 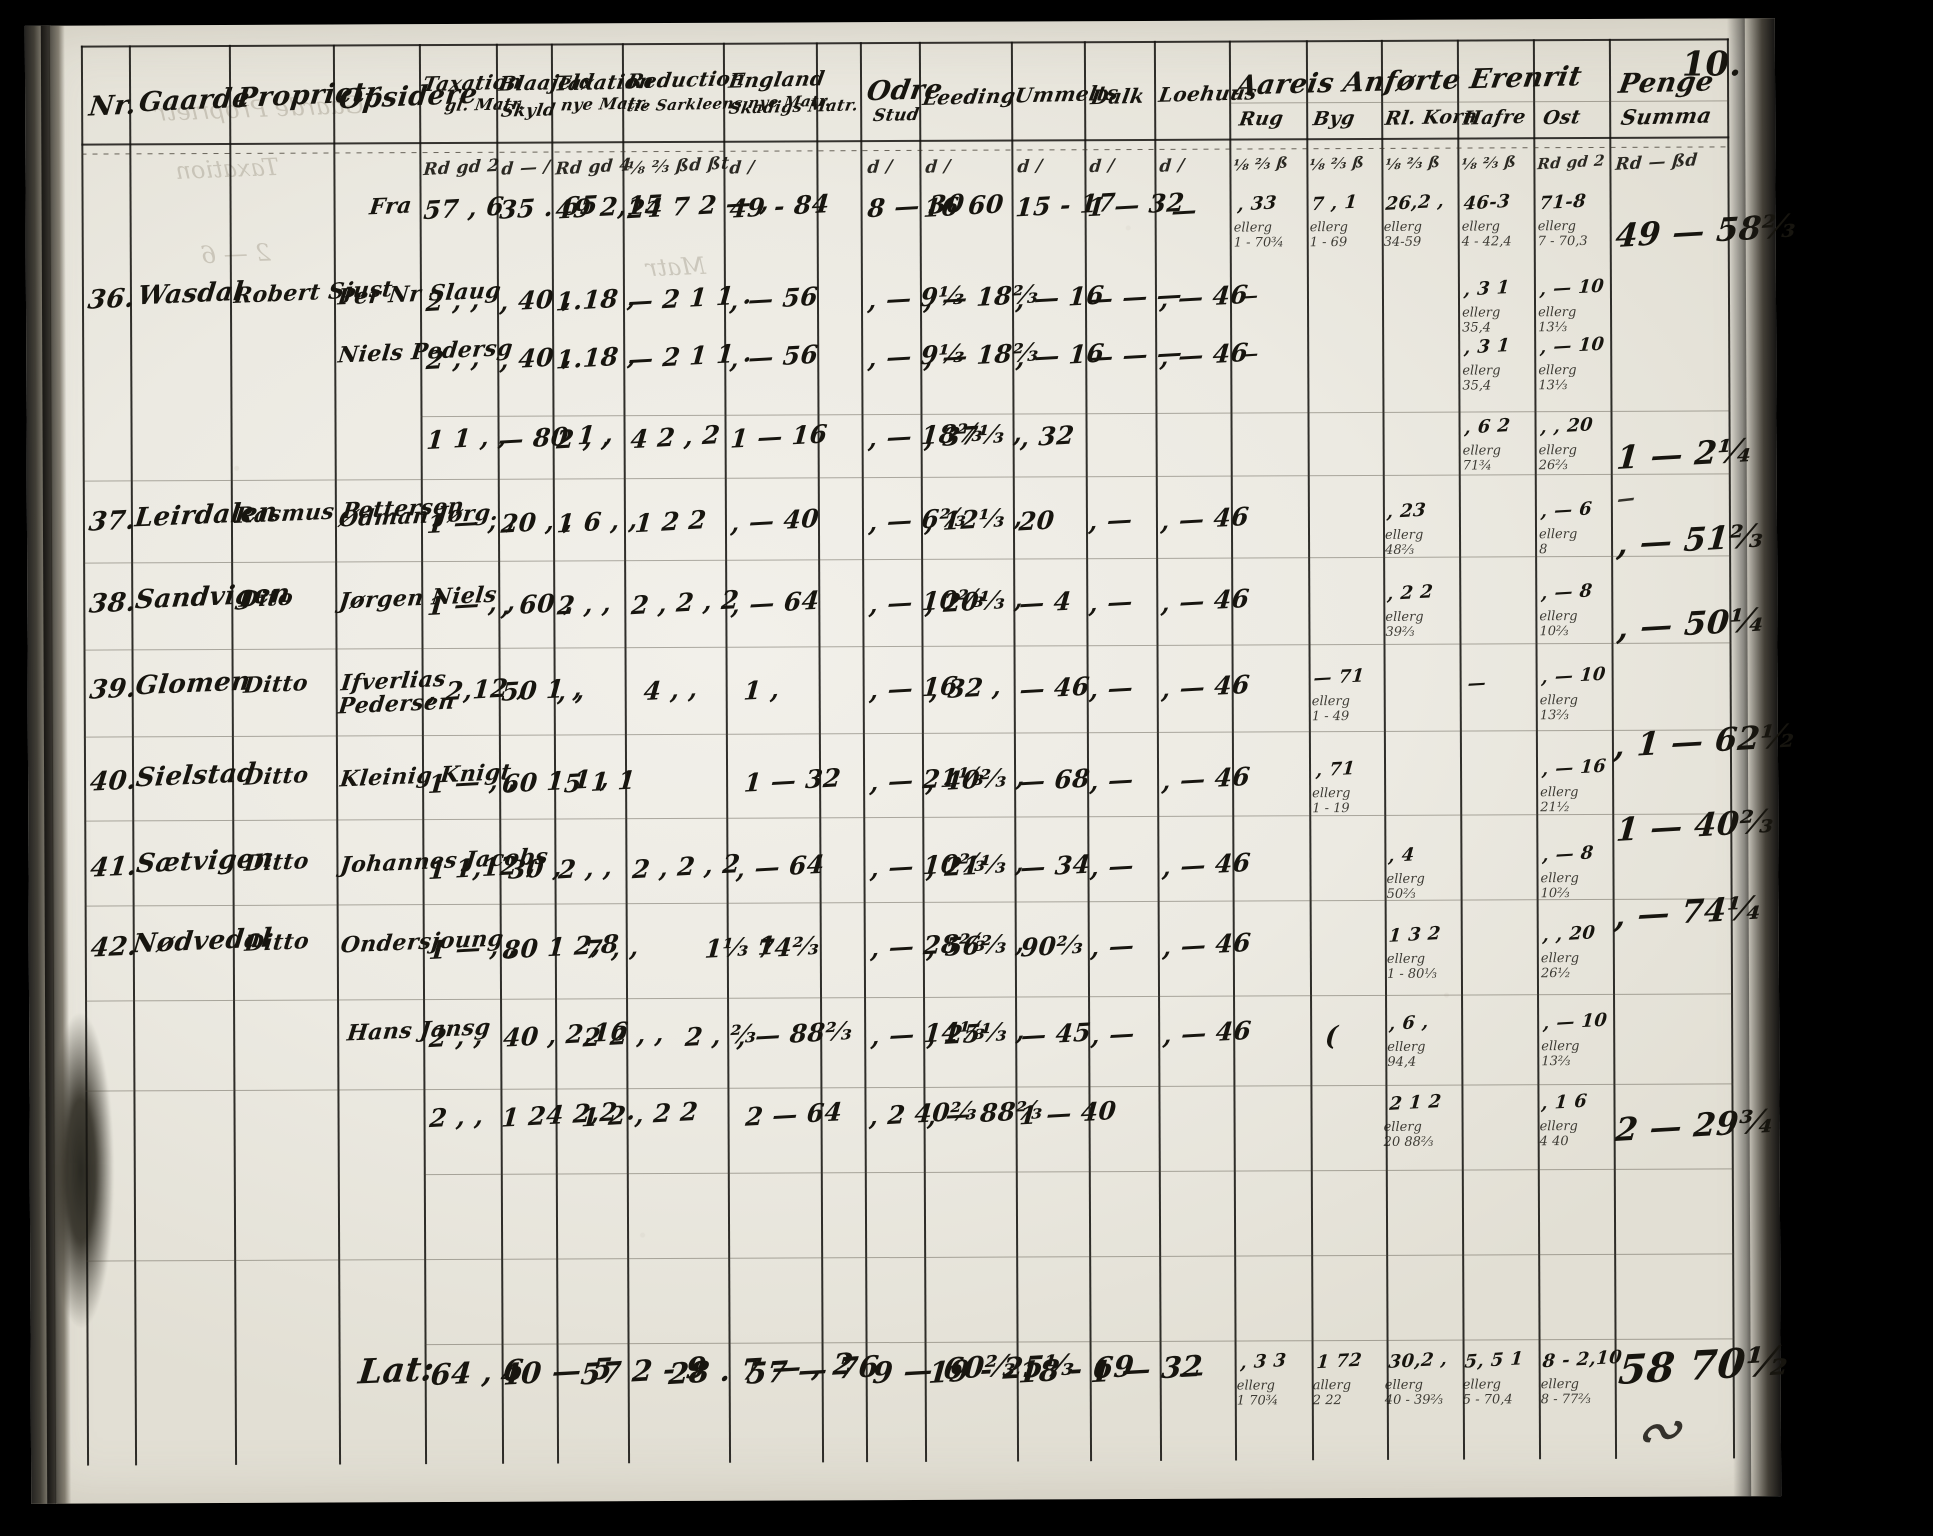 I want to click on carry-ost-note: ellerg 7 - 70,3, so click(x=1562, y=234).